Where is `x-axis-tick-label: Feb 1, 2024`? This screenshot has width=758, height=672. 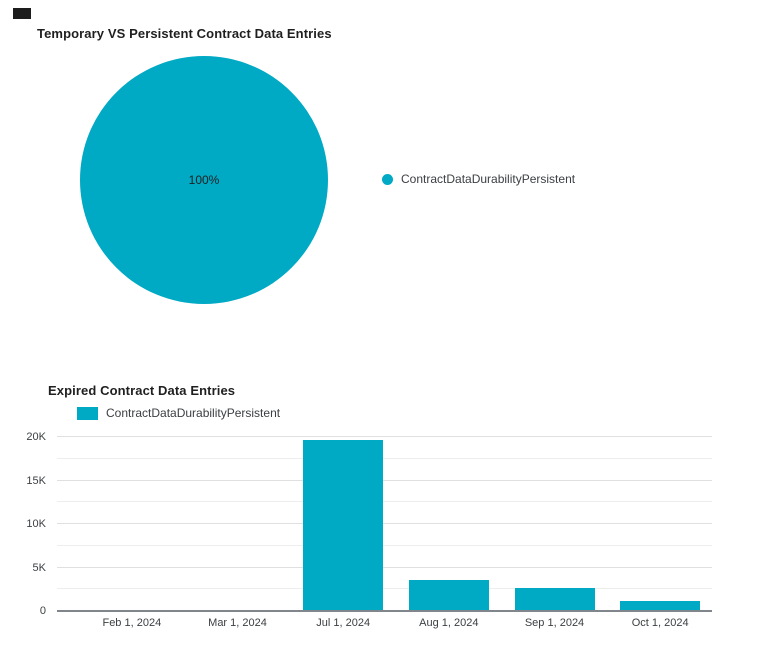 x-axis-tick-label: Feb 1, 2024 is located at coordinates (132, 623).